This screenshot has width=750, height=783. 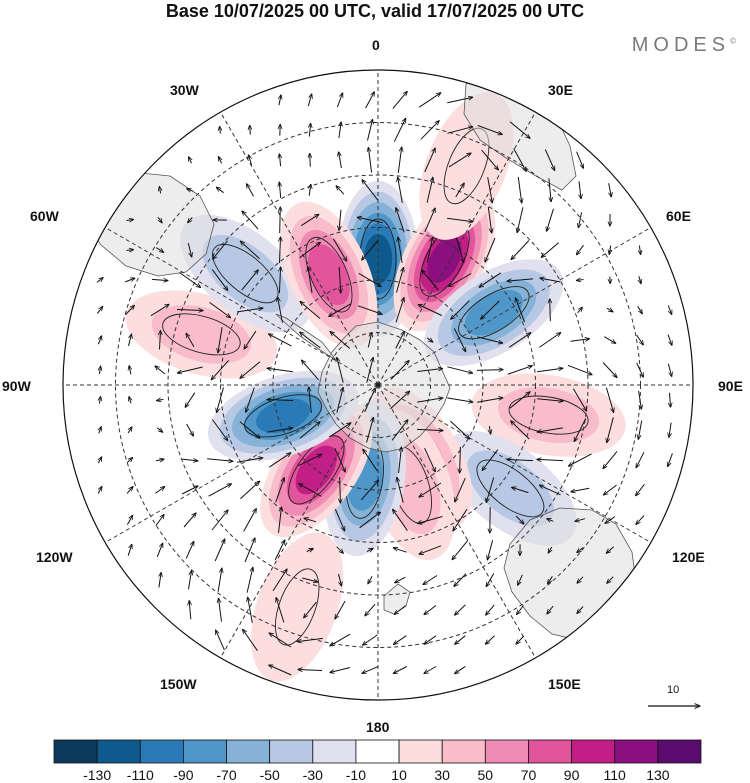 I want to click on lon-label-60w: 60W, so click(x=44, y=216).